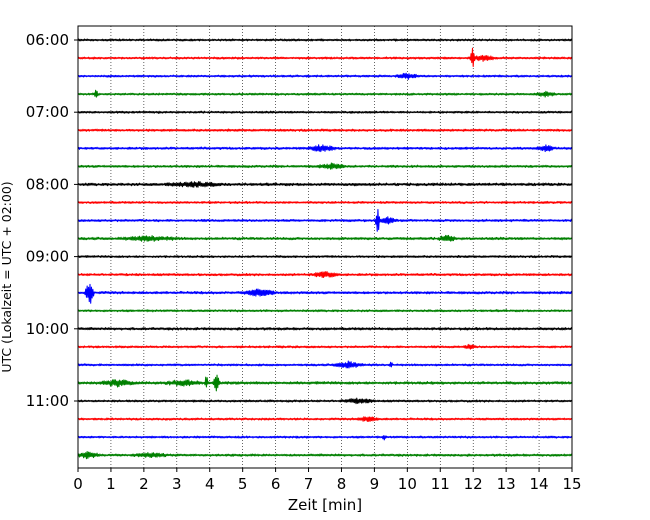  Describe the element at coordinates (473, 484) in the screenshot. I see `x-tick-label: 12` at that location.